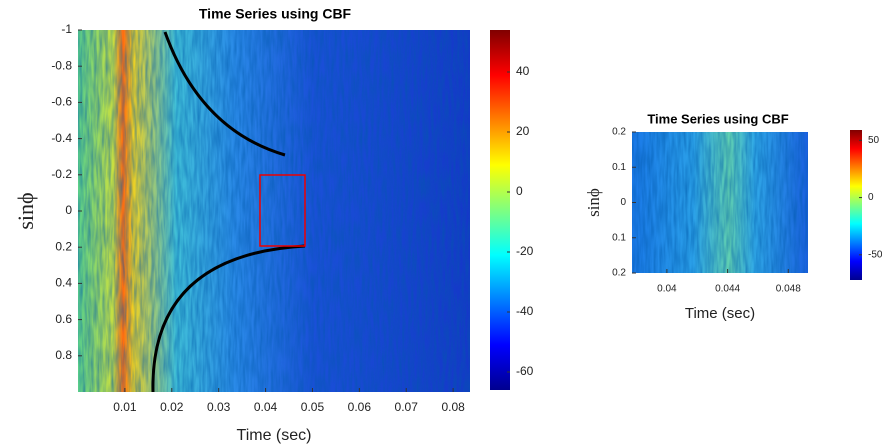 Image resolution: width=888 pixels, height=448 pixels. What do you see at coordinates (788, 289) in the screenshot?
I see `x-tick-label: 0.048` at bounding box center [788, 289].